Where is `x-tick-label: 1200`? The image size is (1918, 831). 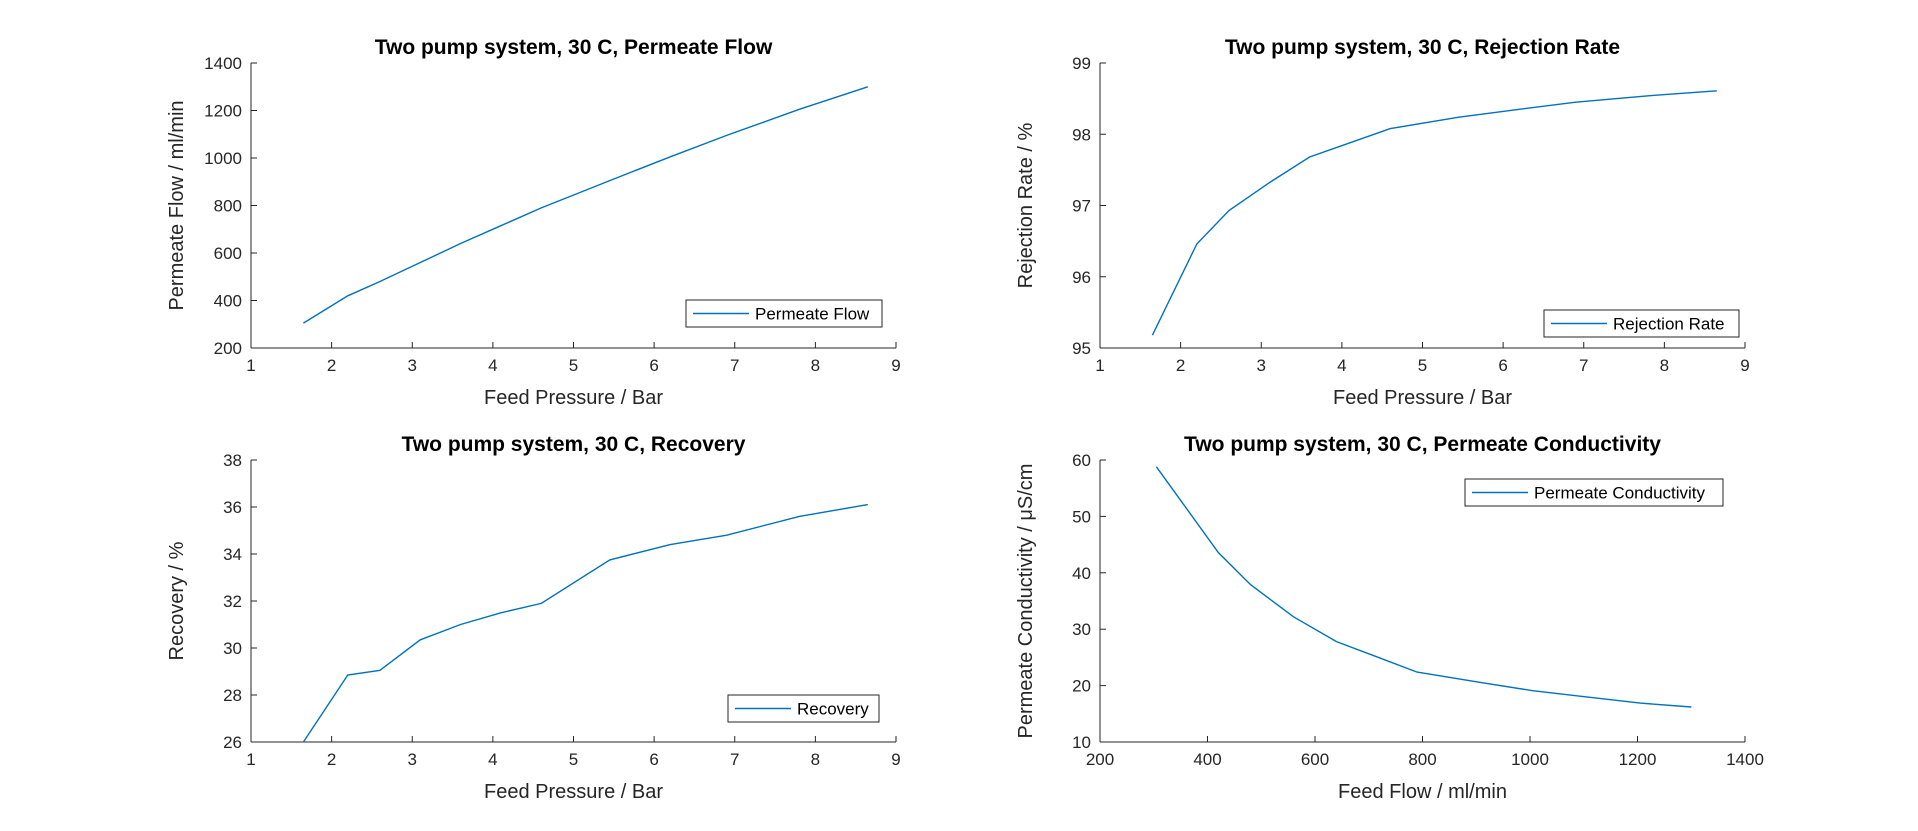
x-tick-label: 1200 is located at coordinates (1638, 759).